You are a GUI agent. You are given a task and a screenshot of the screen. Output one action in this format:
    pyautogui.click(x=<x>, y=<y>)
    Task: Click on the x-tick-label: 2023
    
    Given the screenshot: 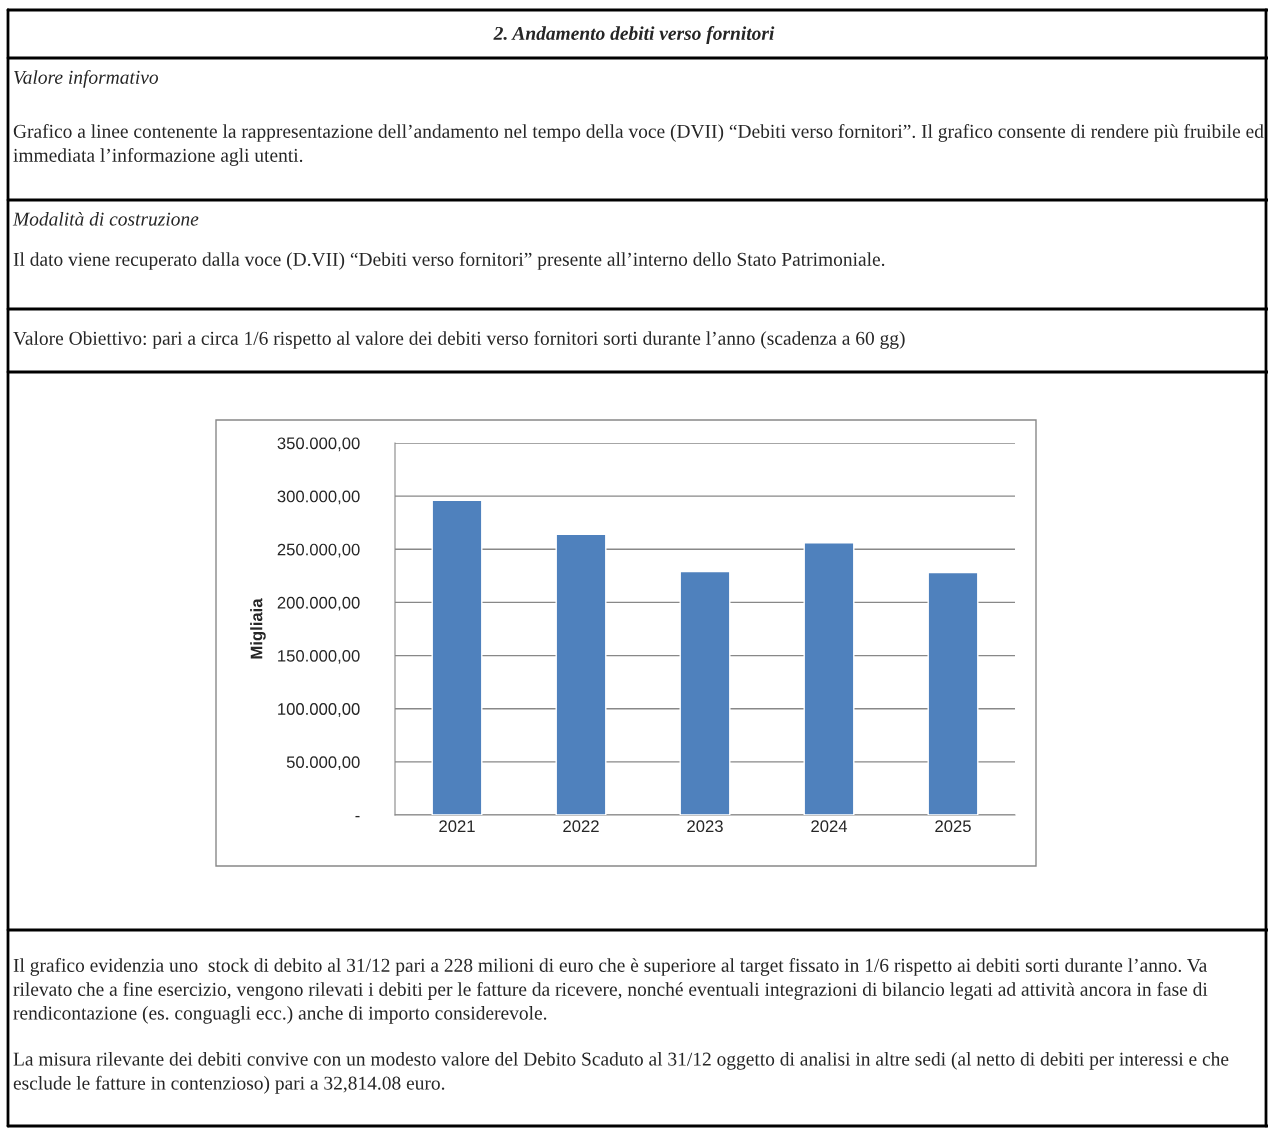 What is the action you would take?
    pyautogui.click(x=705, y=826)
    